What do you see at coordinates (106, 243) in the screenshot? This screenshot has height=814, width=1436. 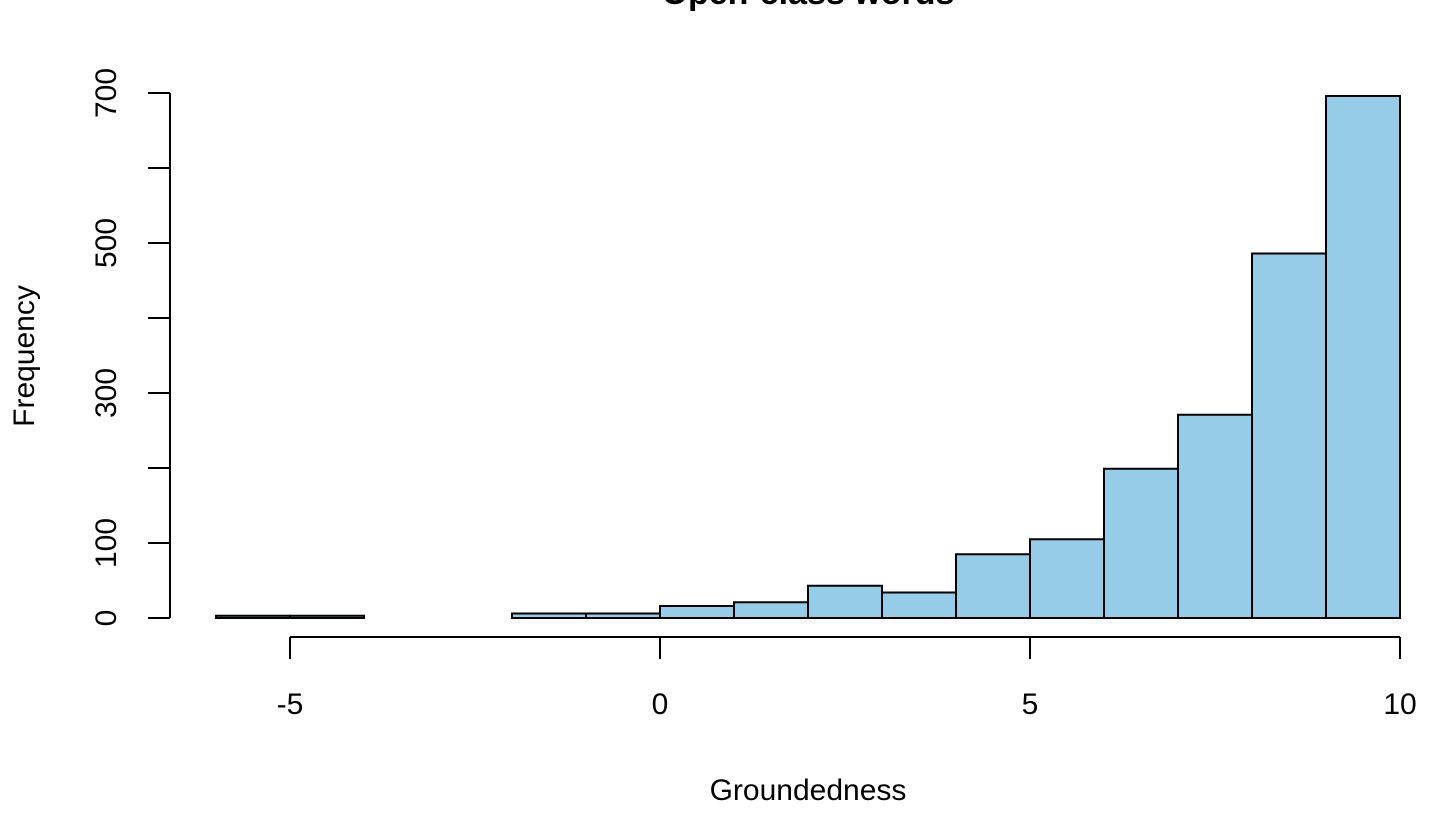 I see `y-tick-label: 500` at bounding box center [106, 243].